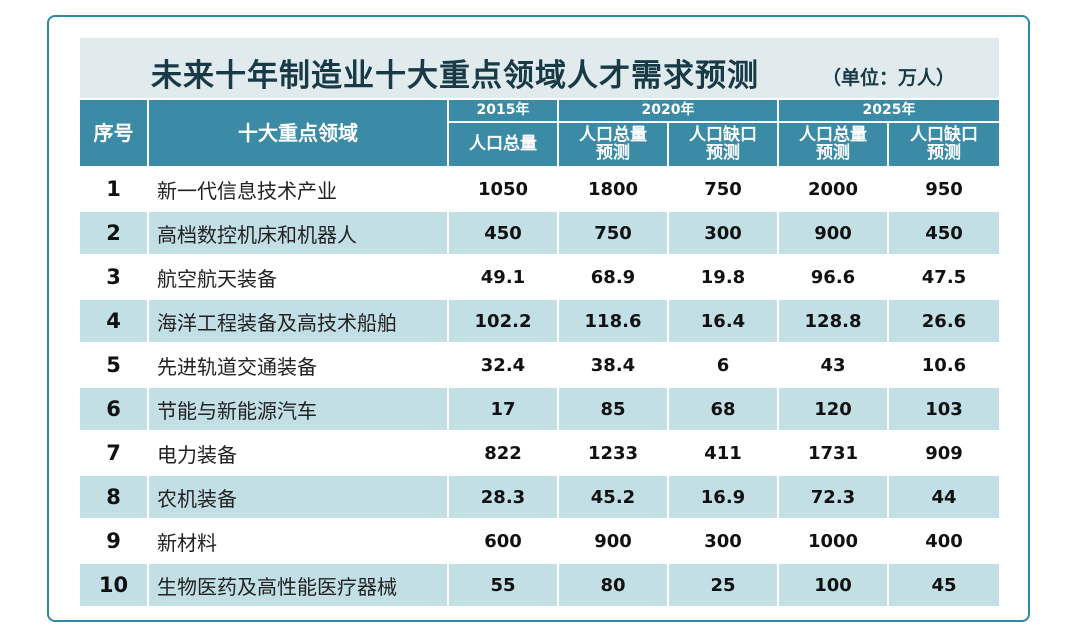  What do you see at coordinates (944, 321) in the screenshot?
I see `row-4-value-5: 26.6` at bounding box center [944, 321].